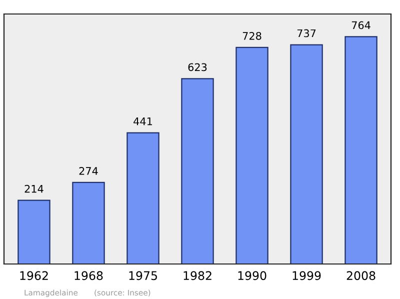 This screenshot has width=400, height=299. I want to click on x-tick-label: 1975, so click(143, 275).